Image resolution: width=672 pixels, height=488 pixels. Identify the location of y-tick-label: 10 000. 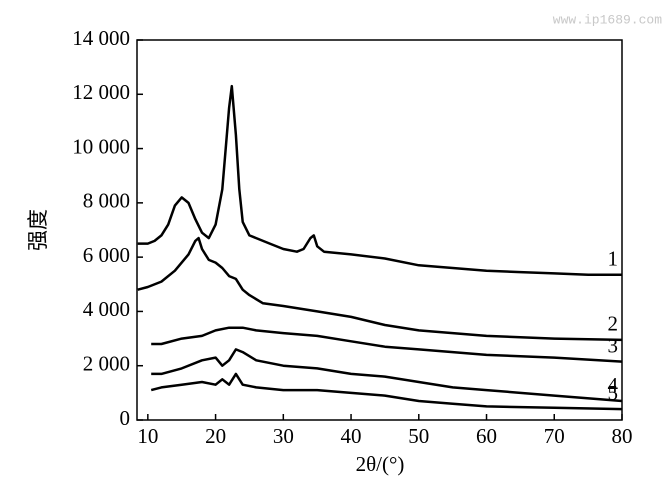
(101, 146).